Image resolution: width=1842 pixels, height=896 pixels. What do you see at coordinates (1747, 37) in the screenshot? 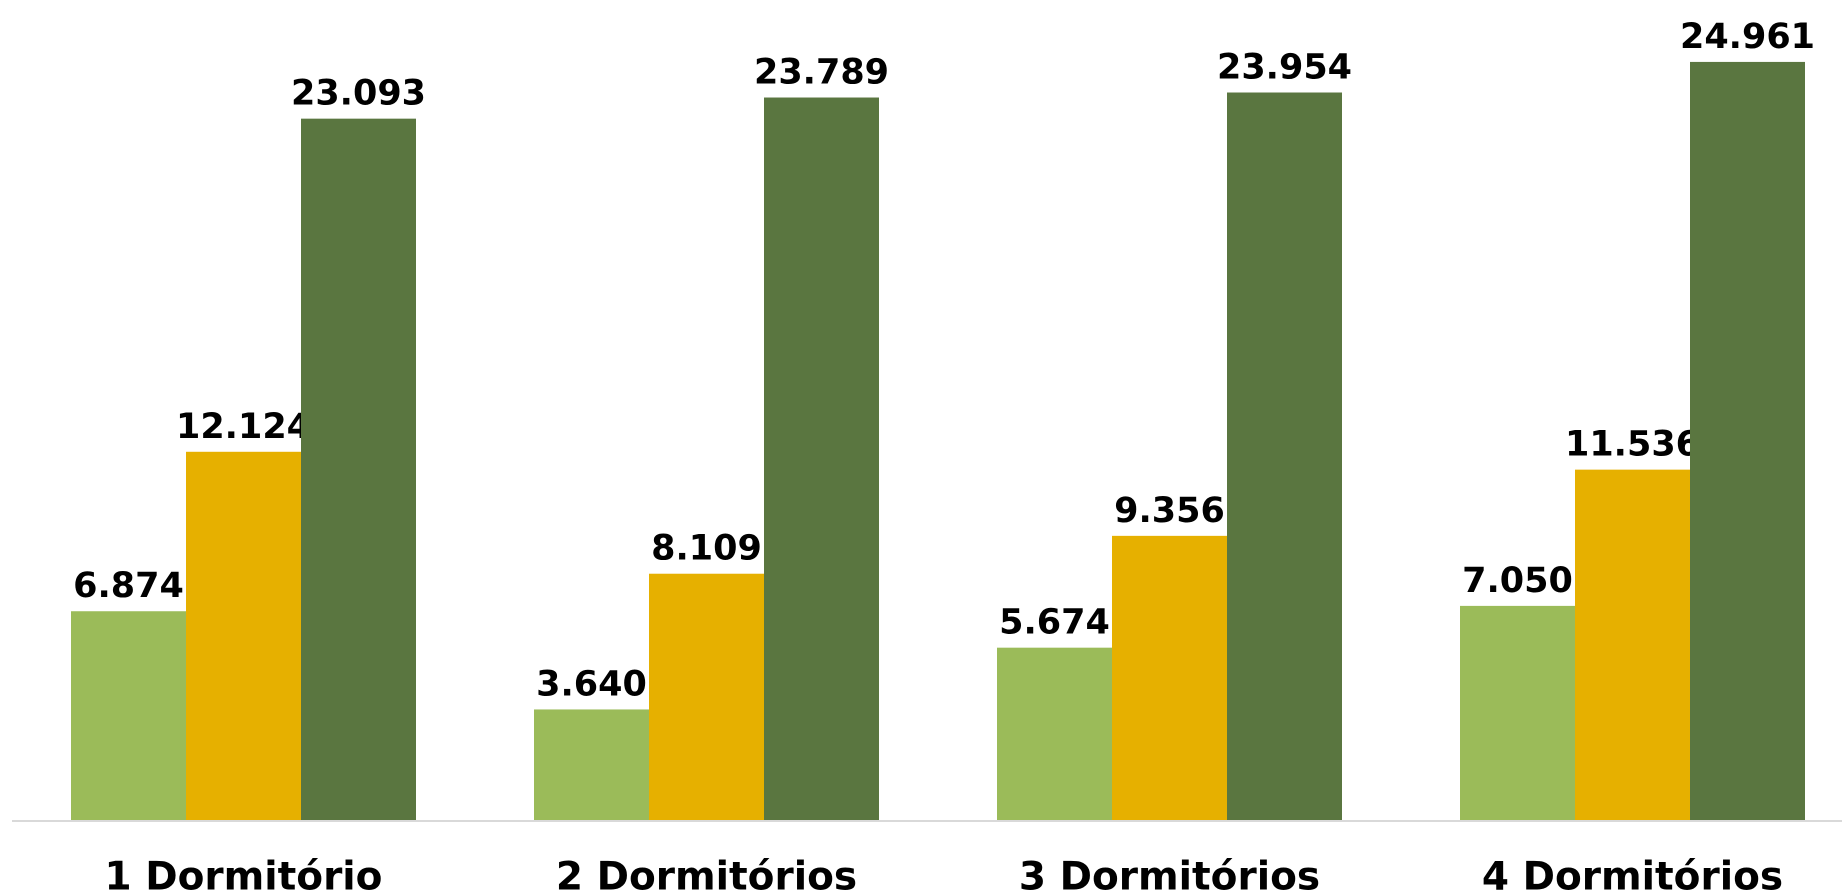
I see `value-label: 24.961` at bounding box center [1747, 37].